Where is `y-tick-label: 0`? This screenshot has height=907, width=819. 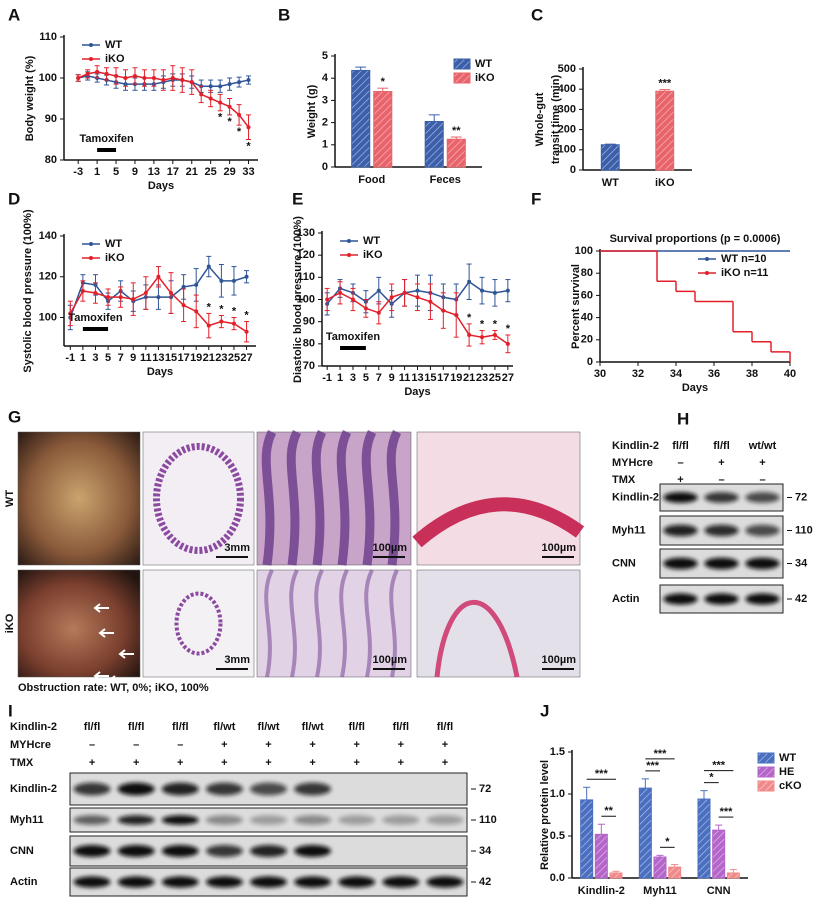 y-tick-label: 0 is located at coordinates (590, 362).